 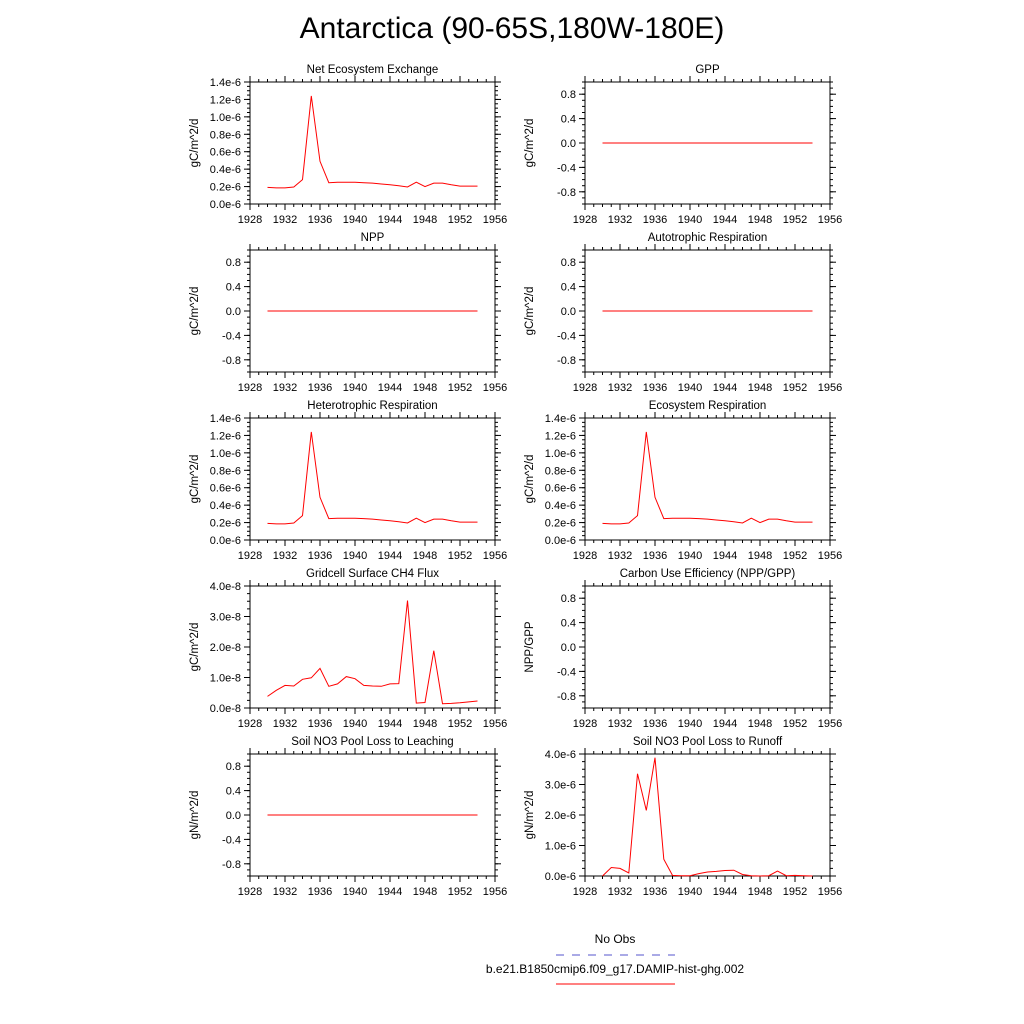 I want to click on y-tick-label: 0.0e-8, so click(x=225, y=709).